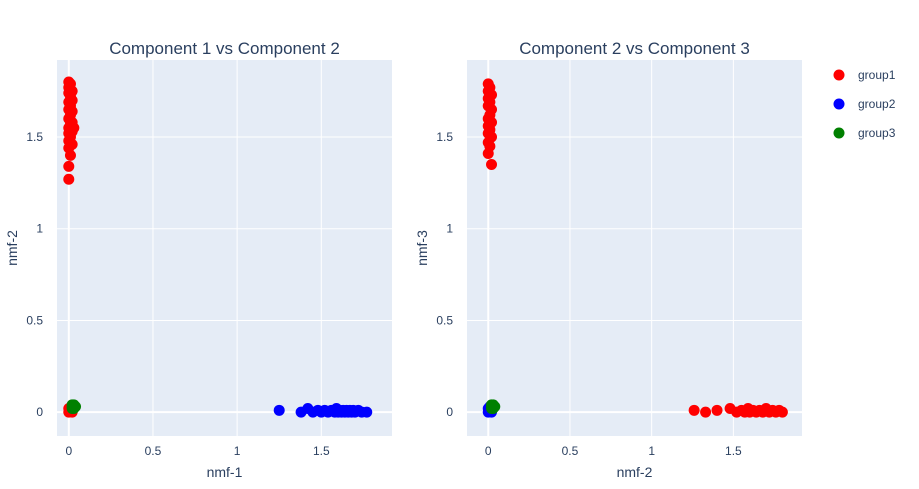 This screenshot has width=919, height=489. I want to click on legend-label-group2: group2, so click(877, 104).